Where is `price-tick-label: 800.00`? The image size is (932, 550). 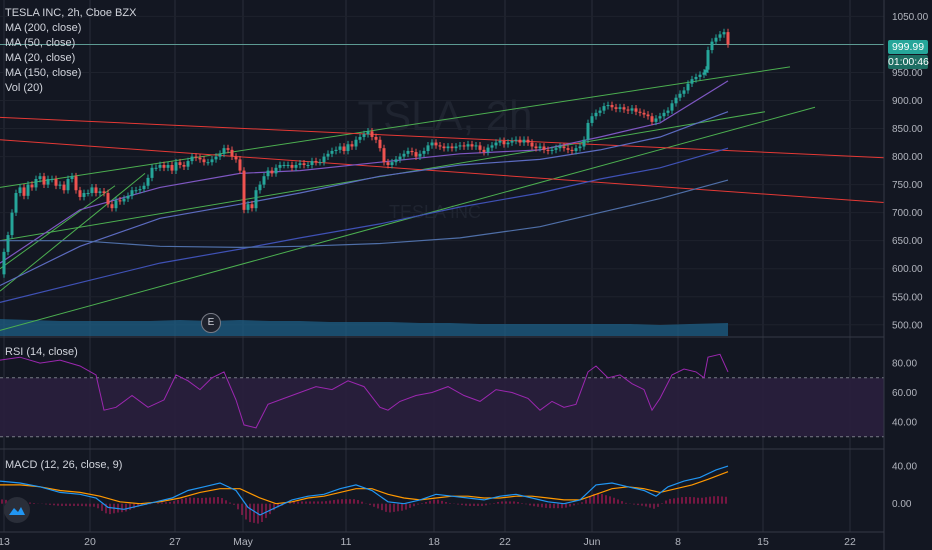 price-tick-label: 800.00 is located at coordinates (907, 157).